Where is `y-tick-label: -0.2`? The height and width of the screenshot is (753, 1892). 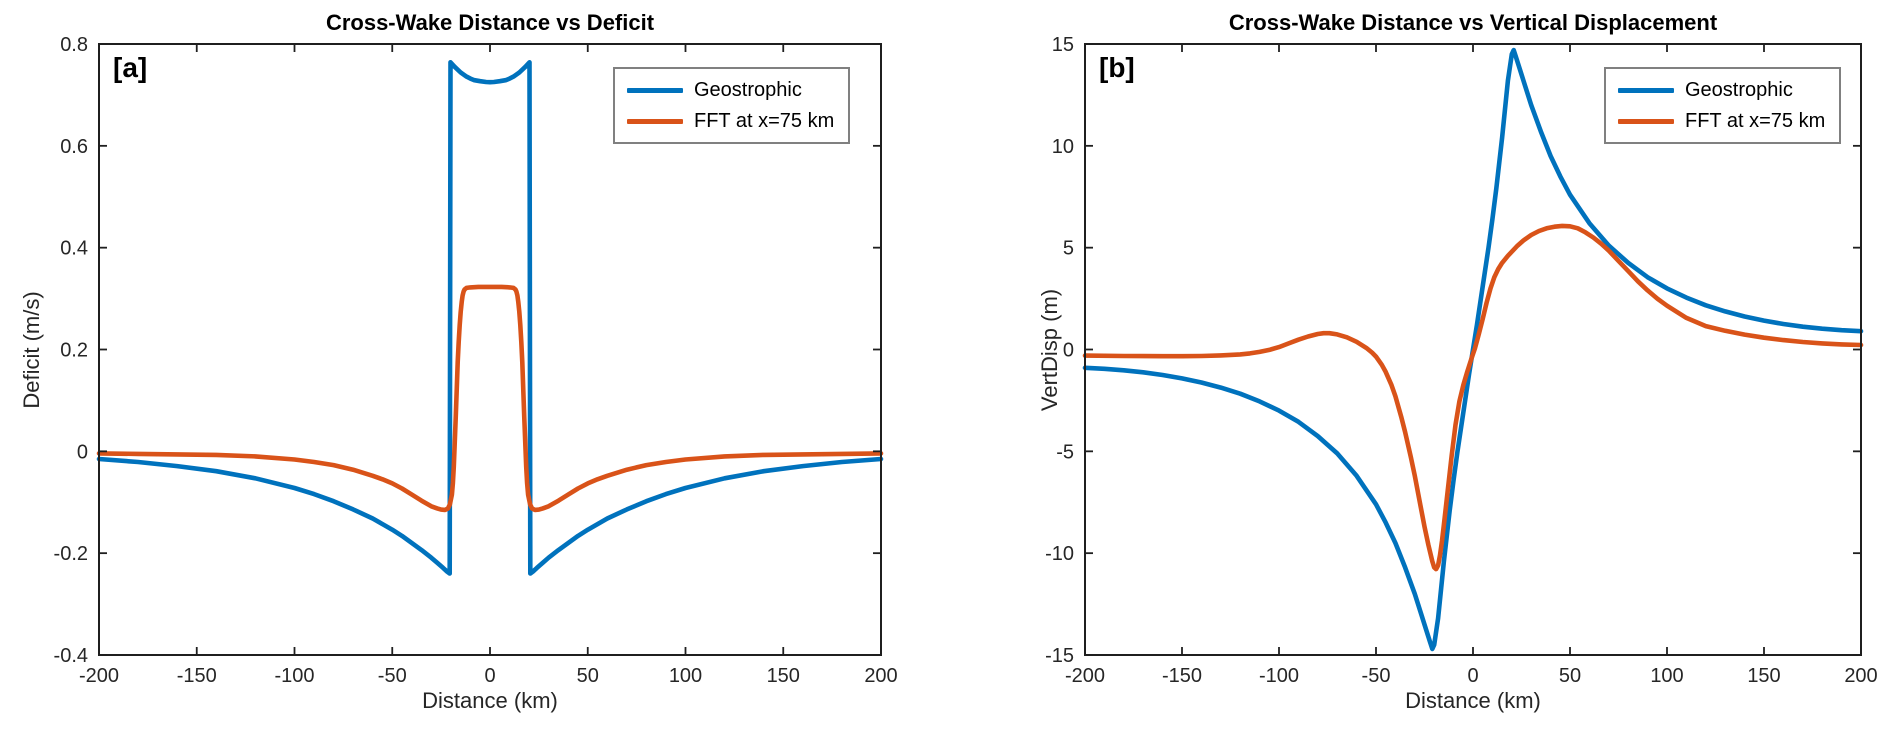
y-tick-label: -0.2 is located at coordinates (71, 554).